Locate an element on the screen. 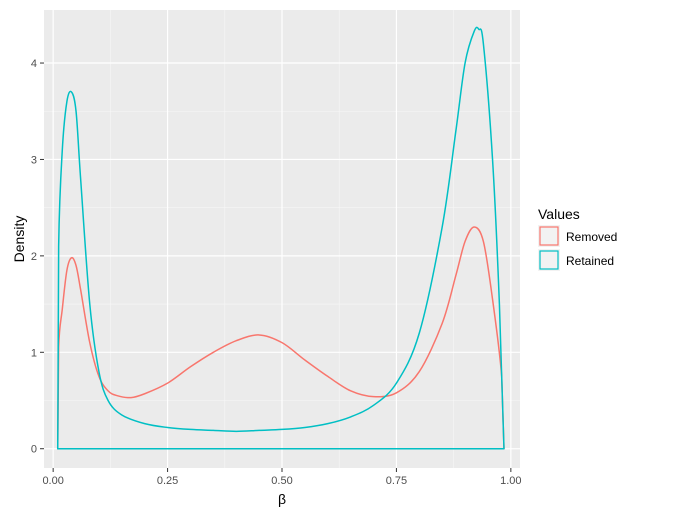  y-tick-label: 1 is located at coordinates (34, 353).